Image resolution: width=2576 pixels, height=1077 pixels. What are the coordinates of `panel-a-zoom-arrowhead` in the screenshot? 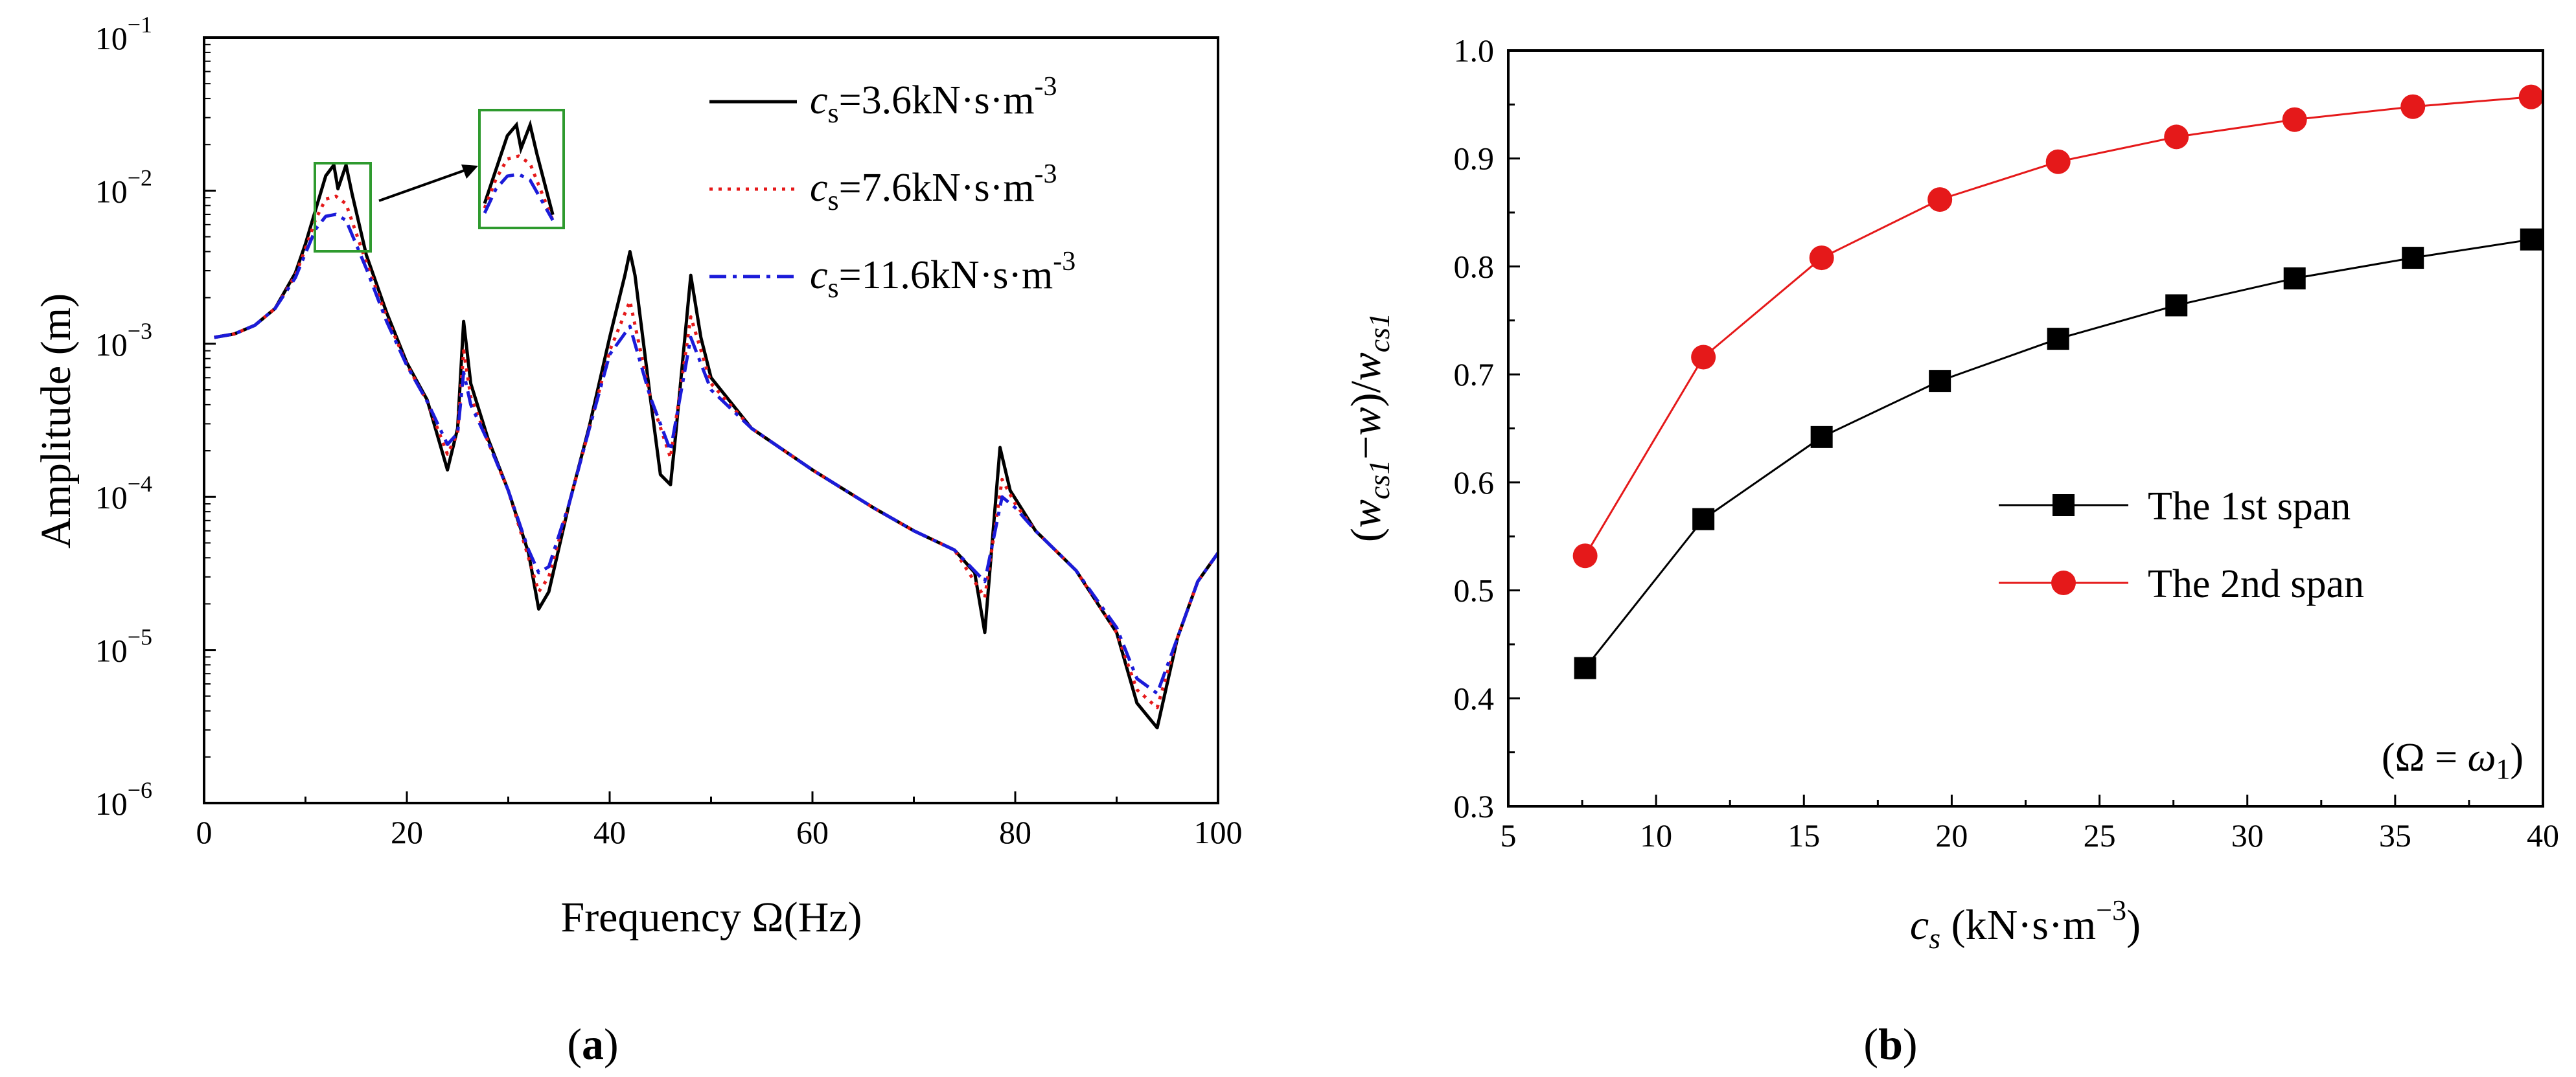 It's located at (469, 171).